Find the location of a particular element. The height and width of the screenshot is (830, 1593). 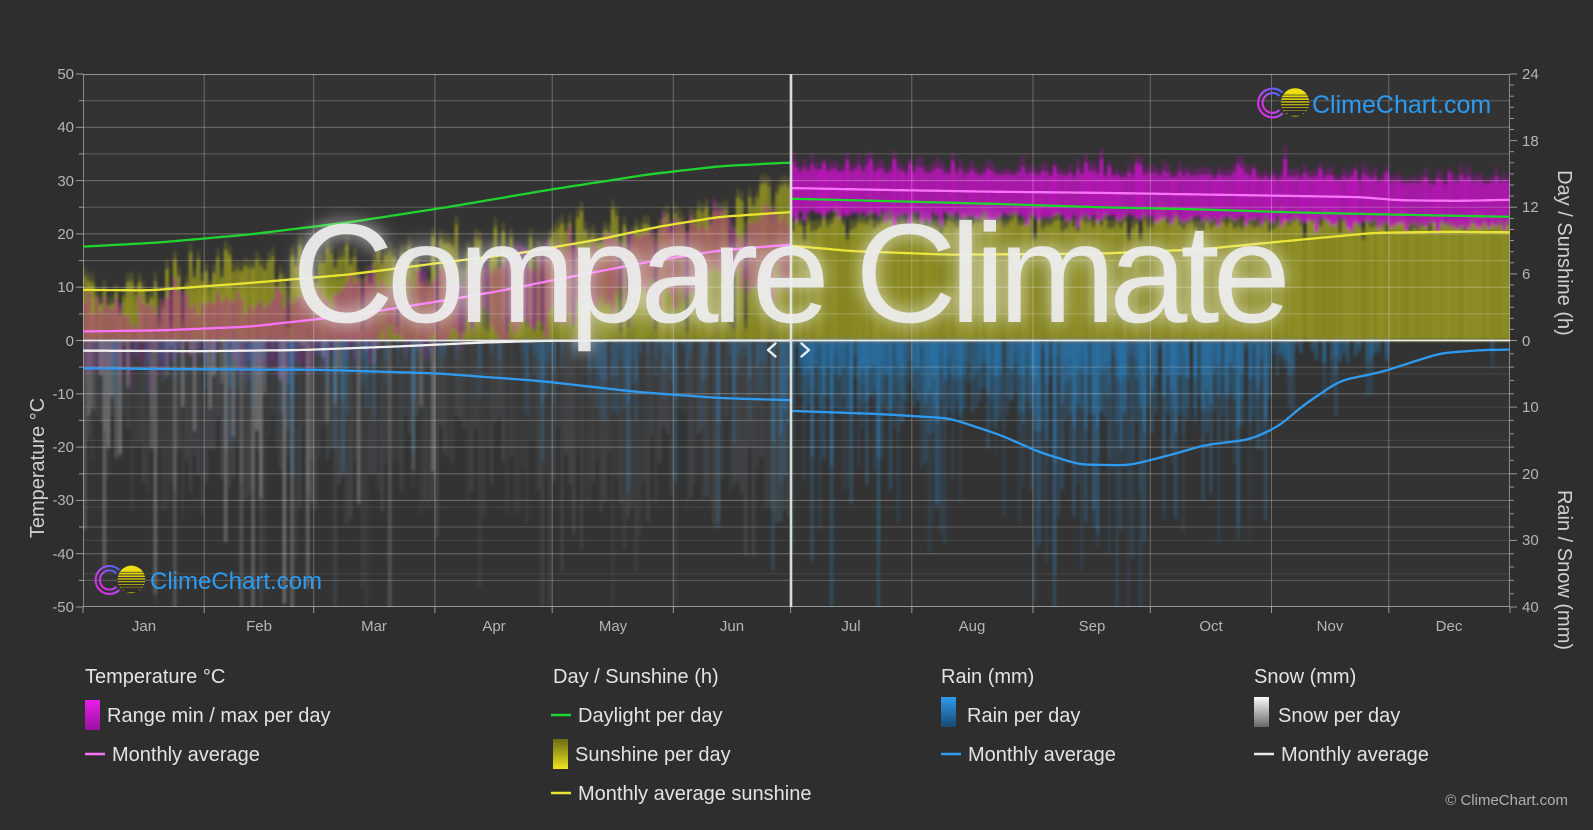

svg-text: -30 is located at coordinates (63, 500).